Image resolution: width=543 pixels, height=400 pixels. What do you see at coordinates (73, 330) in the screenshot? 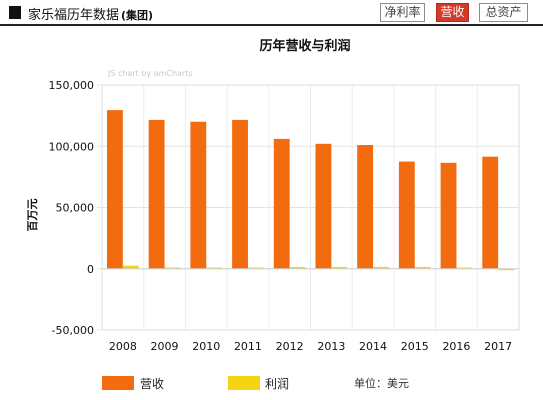
I see `y-tick-label: -50,000` at bounding box center [73, 330].